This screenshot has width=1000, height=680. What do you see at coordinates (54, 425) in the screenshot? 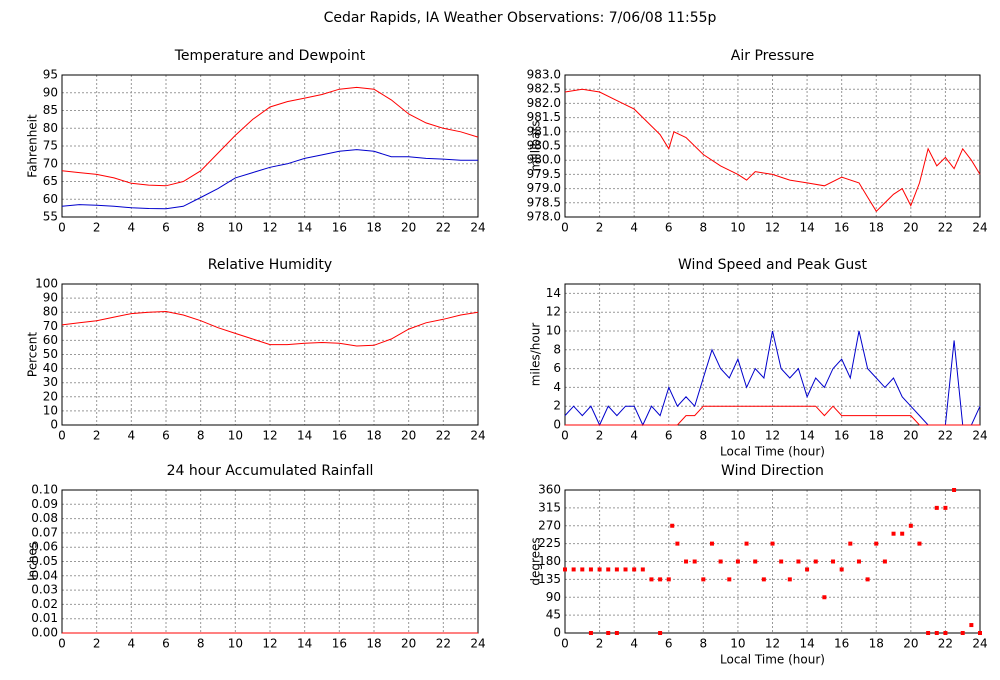
I see `y-tick-label: 0` at bounding box center [54, 425].